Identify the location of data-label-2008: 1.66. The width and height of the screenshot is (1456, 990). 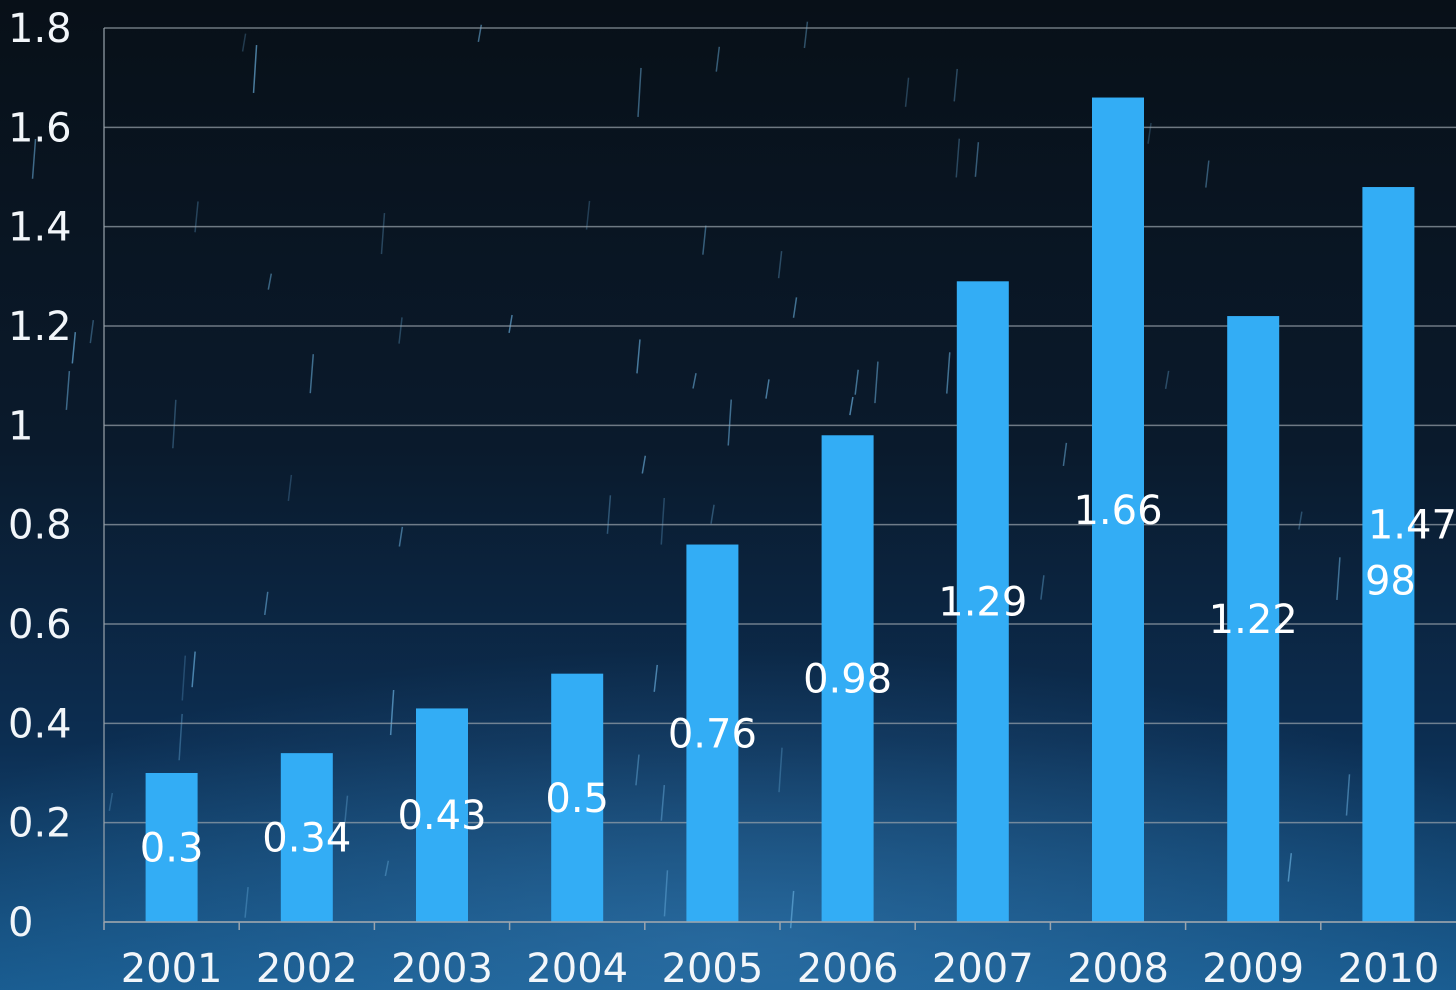
(1117, 511).